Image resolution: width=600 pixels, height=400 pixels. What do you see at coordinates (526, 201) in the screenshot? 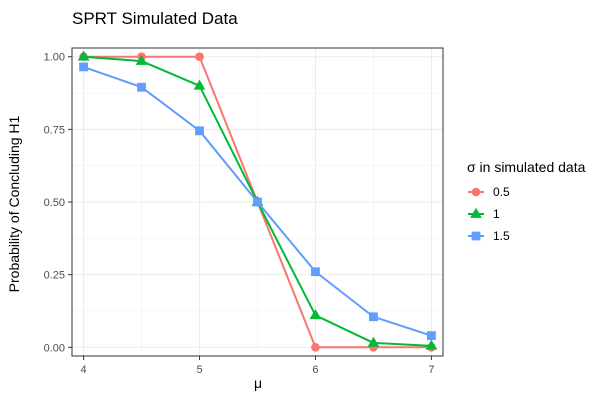
I see `legend: σ in simulated data 0.5 1 1.5` at bounding box center [526, 201].